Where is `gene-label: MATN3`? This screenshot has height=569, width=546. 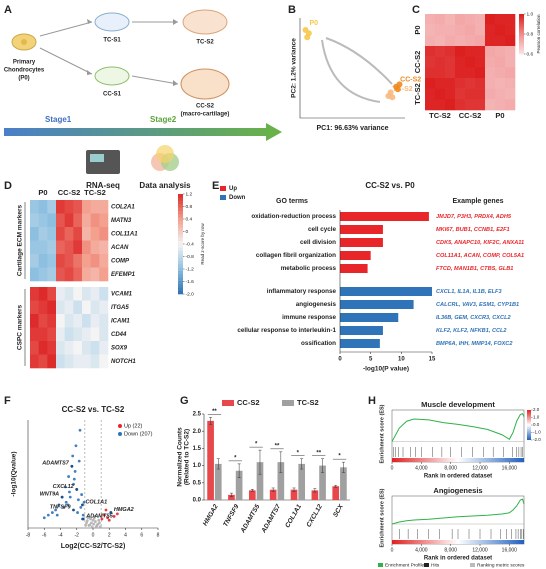 gene-label: MATN3 is located at coordinates (121, 221).